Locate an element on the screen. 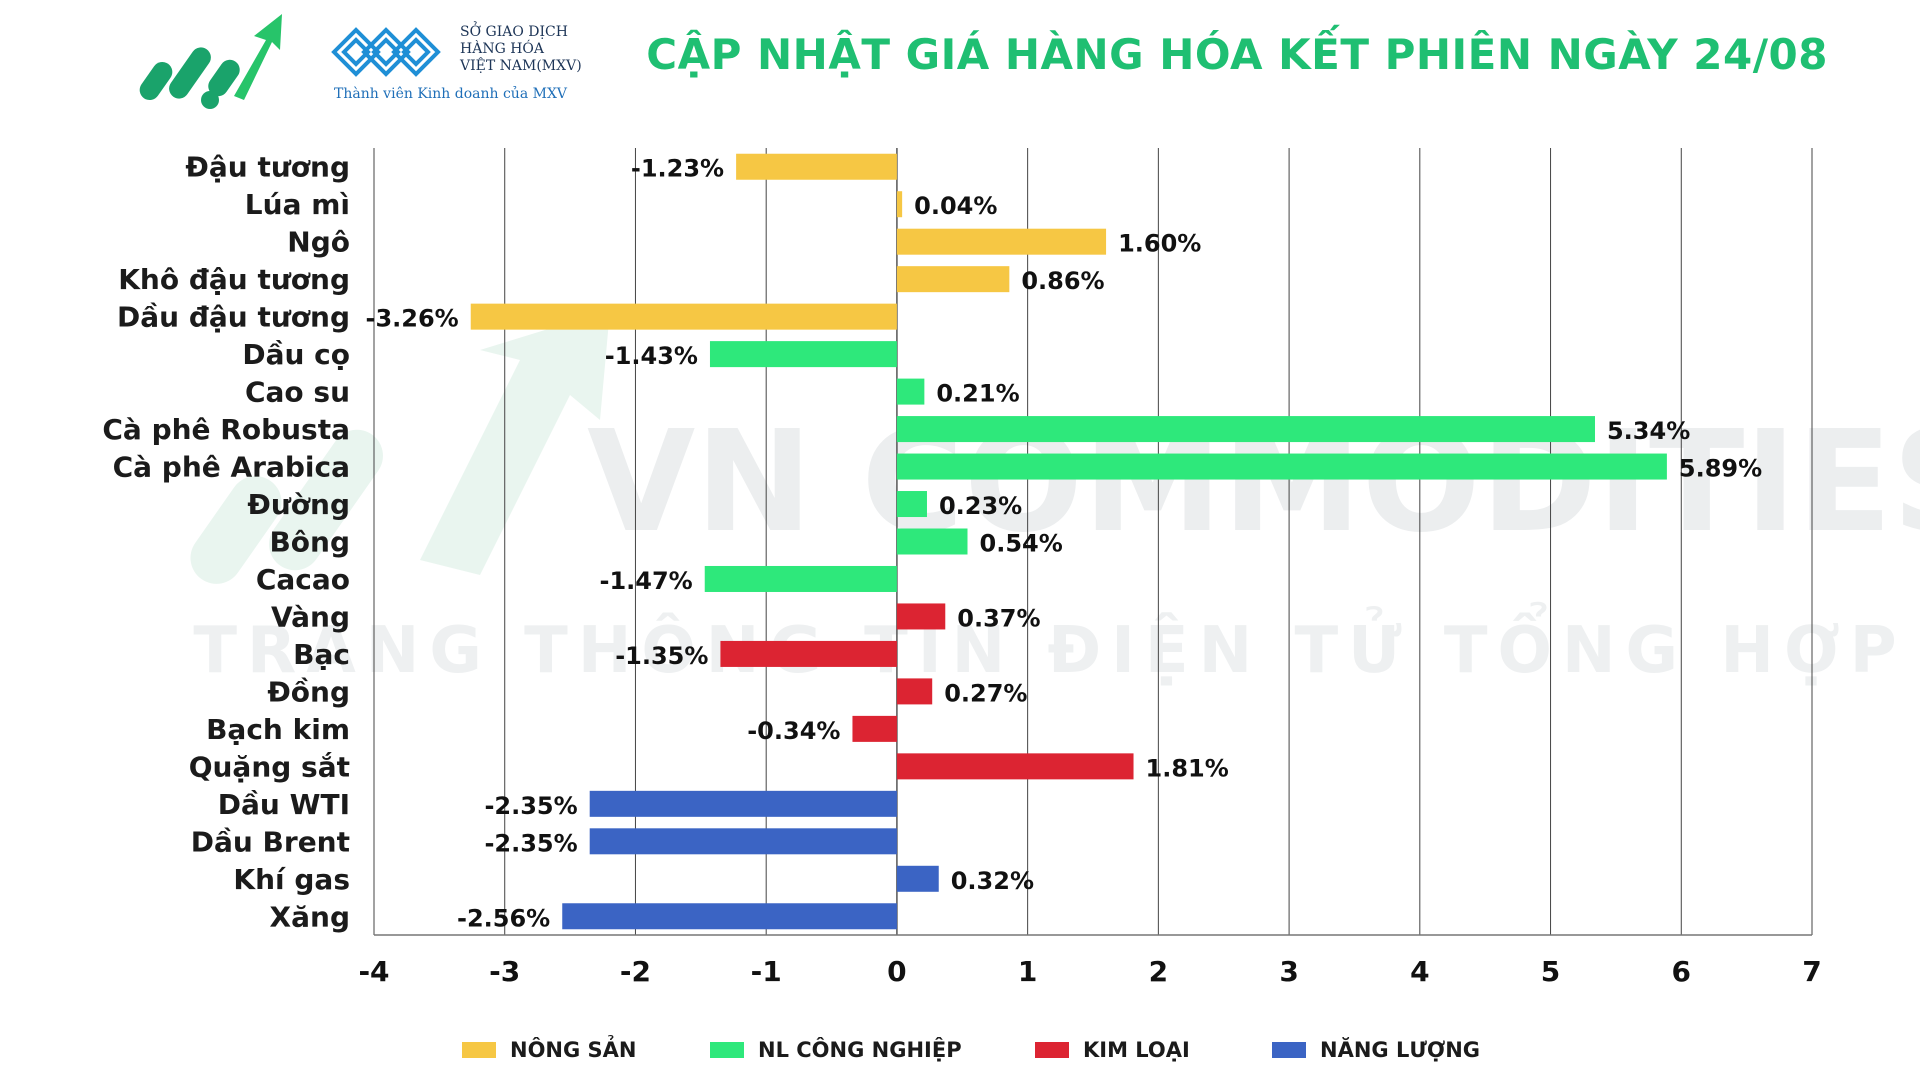 The height and width of the screenshot is (1080, 1920). legend-label: NÔNG SẢN is located at coordinates (573, 1050).